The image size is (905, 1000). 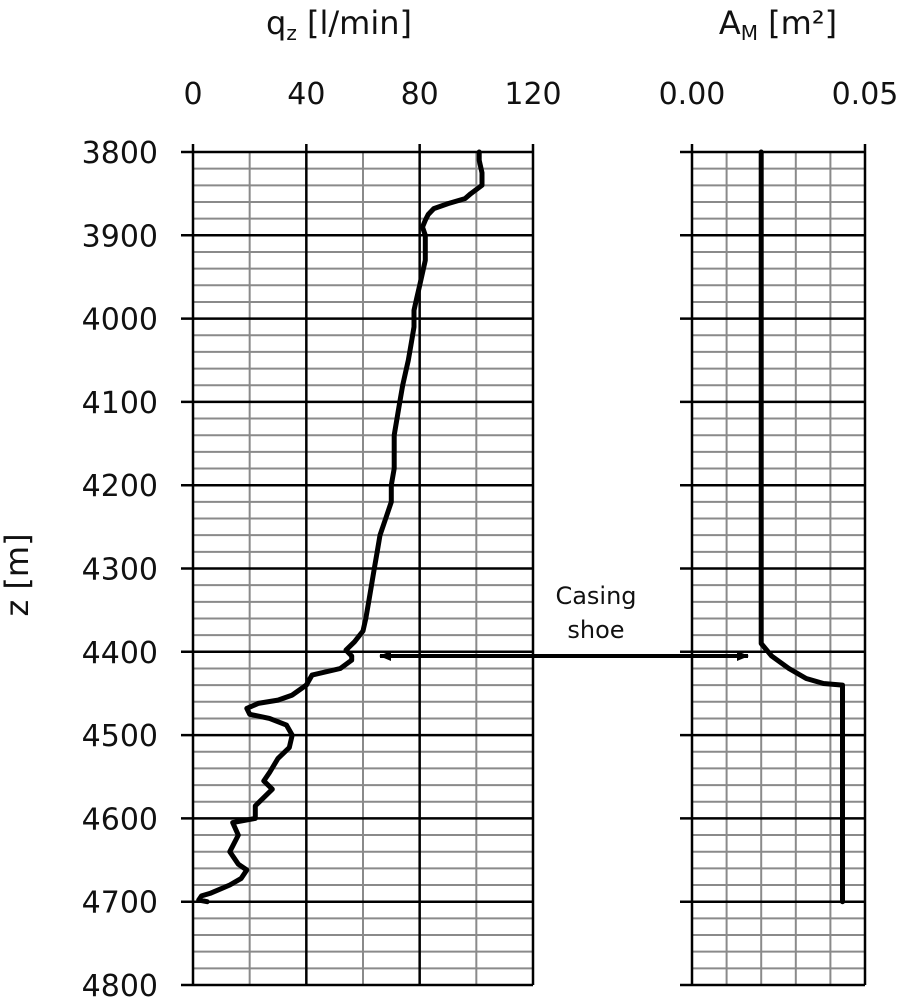 What do you see at coordinates (372, 94) in the screenshot?
I see `left-x-tick-labels: 0 40 80 120` at bounding box center [372, 94].